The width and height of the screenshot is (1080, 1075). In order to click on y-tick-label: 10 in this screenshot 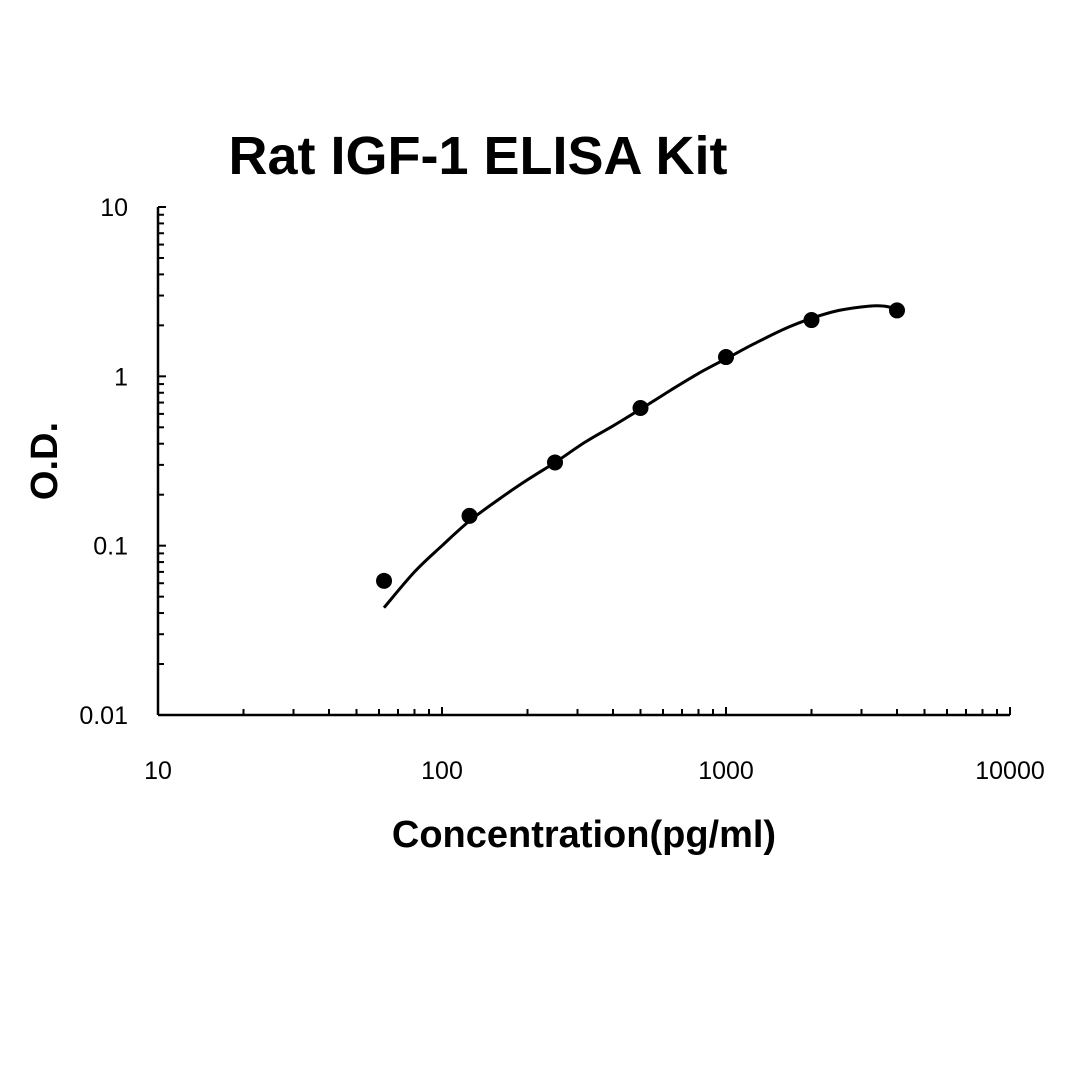, I will do `click(114, 208)`.